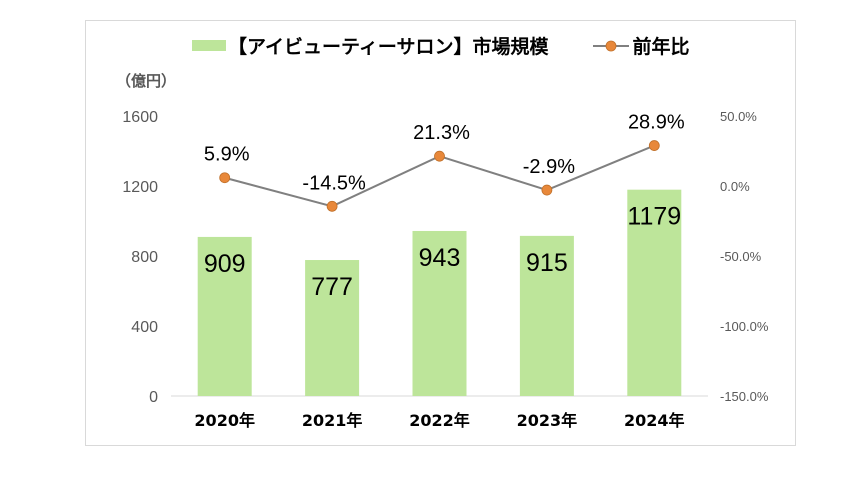  Describe the element at coordinates (744, 326) in the screenshot. I see `right-axis-tick: -100.0%` at that location.